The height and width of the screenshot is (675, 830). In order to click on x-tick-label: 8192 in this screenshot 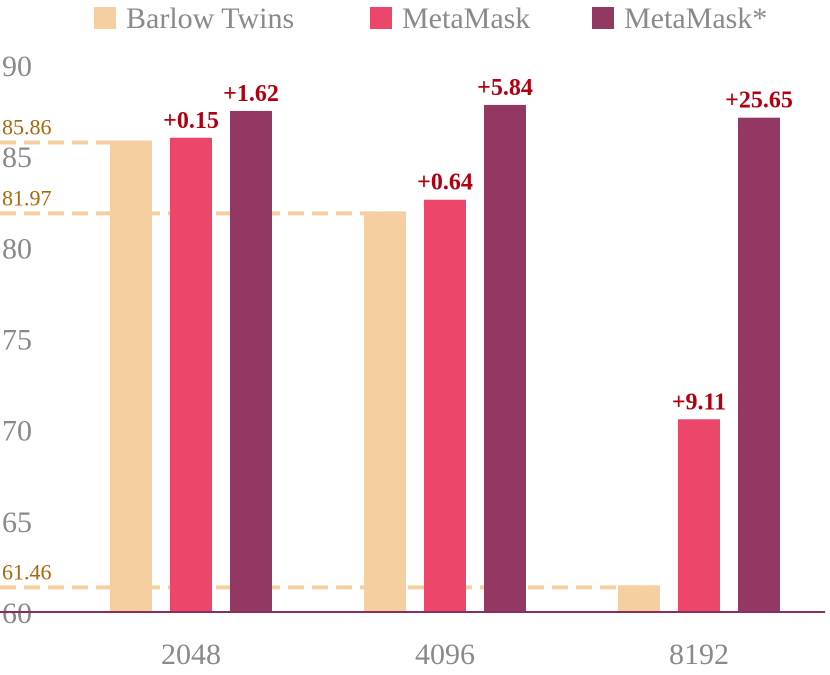, I will do `click(699, 654)`.